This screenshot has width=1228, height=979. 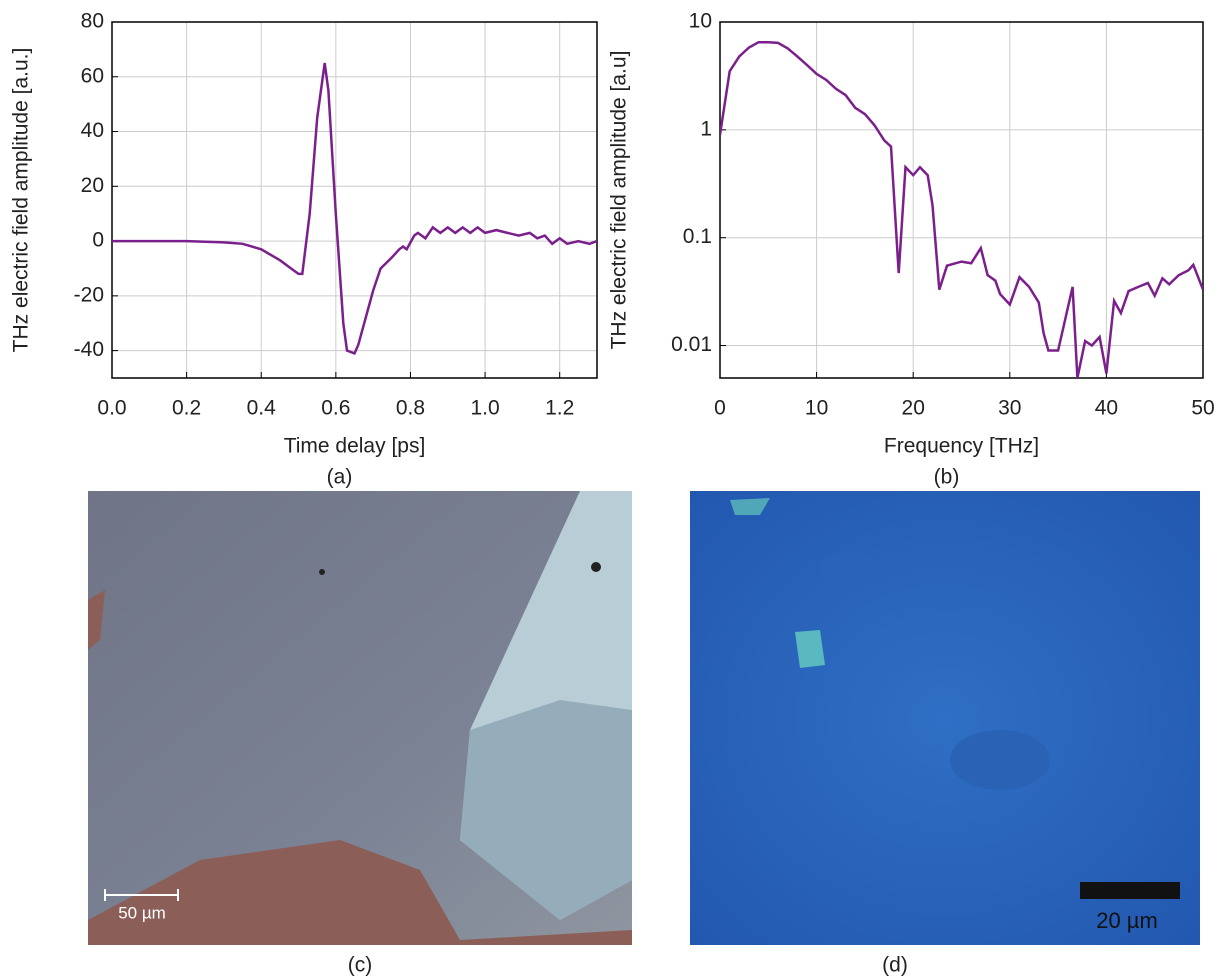 I want to click on caption: (c), so click(x=360, y=965).